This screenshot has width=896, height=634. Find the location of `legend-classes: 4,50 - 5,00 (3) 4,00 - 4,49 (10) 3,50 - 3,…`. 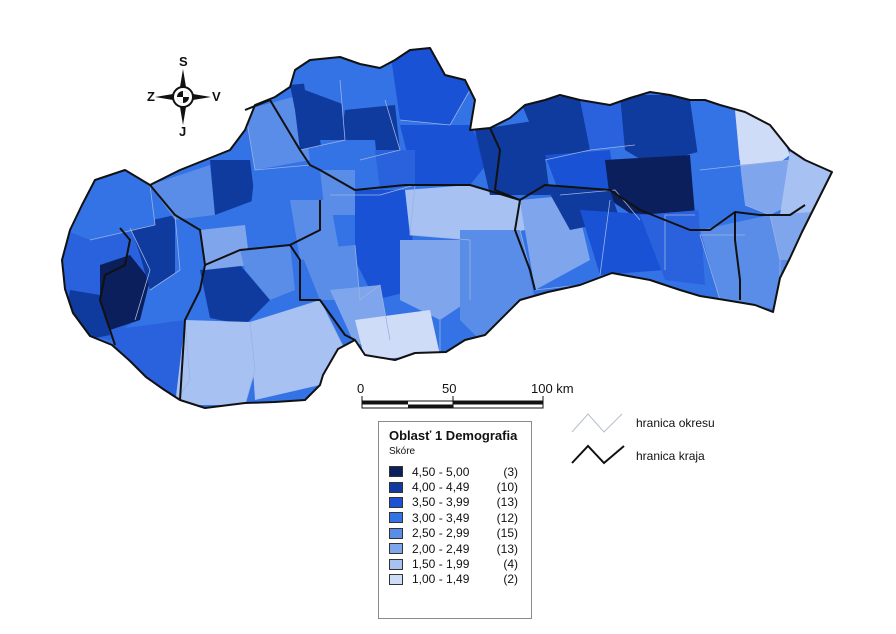

legend-classes: 4,50 - 5,00 (3) 4,00 - 4,49 (10) 3,50 - 3,… is located at coordinates (455, 525).